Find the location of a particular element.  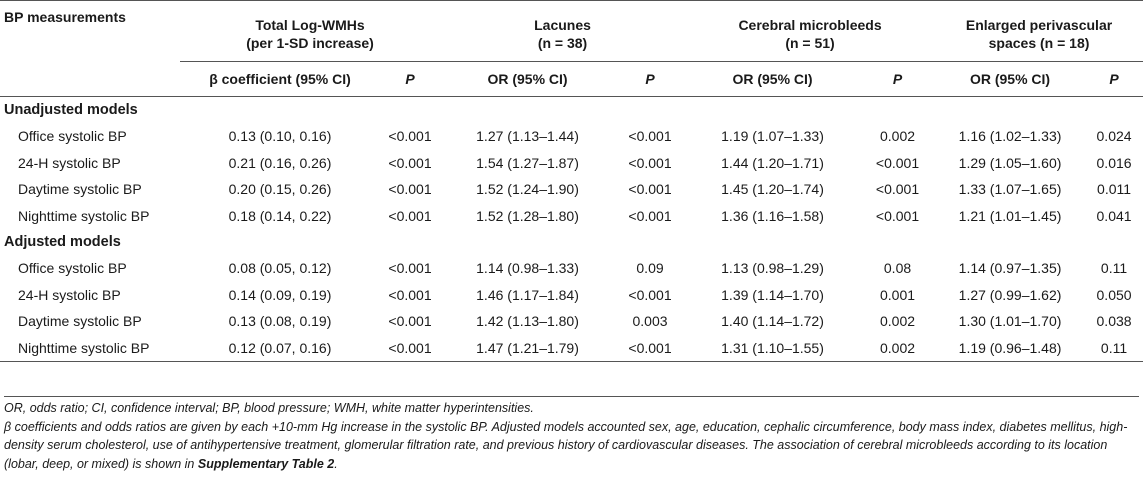

supplementary-table-link: Supplementary Table 2 is located at coordinates (266, 463).